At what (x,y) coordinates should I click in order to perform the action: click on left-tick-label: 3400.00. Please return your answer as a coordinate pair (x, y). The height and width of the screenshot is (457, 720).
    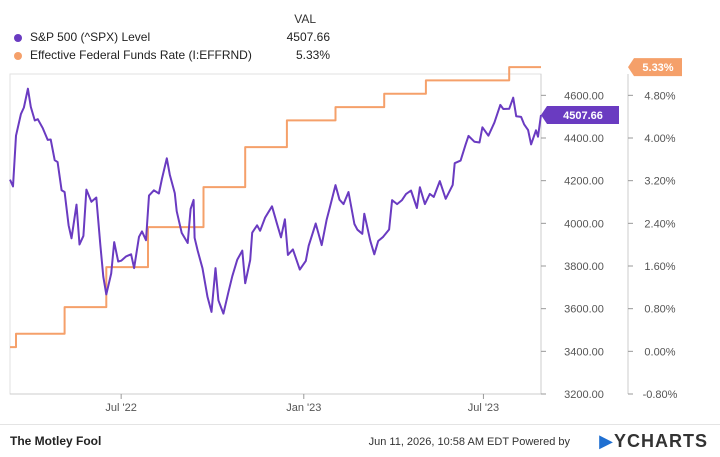
    Looking at the image, I should click on (584, 352).